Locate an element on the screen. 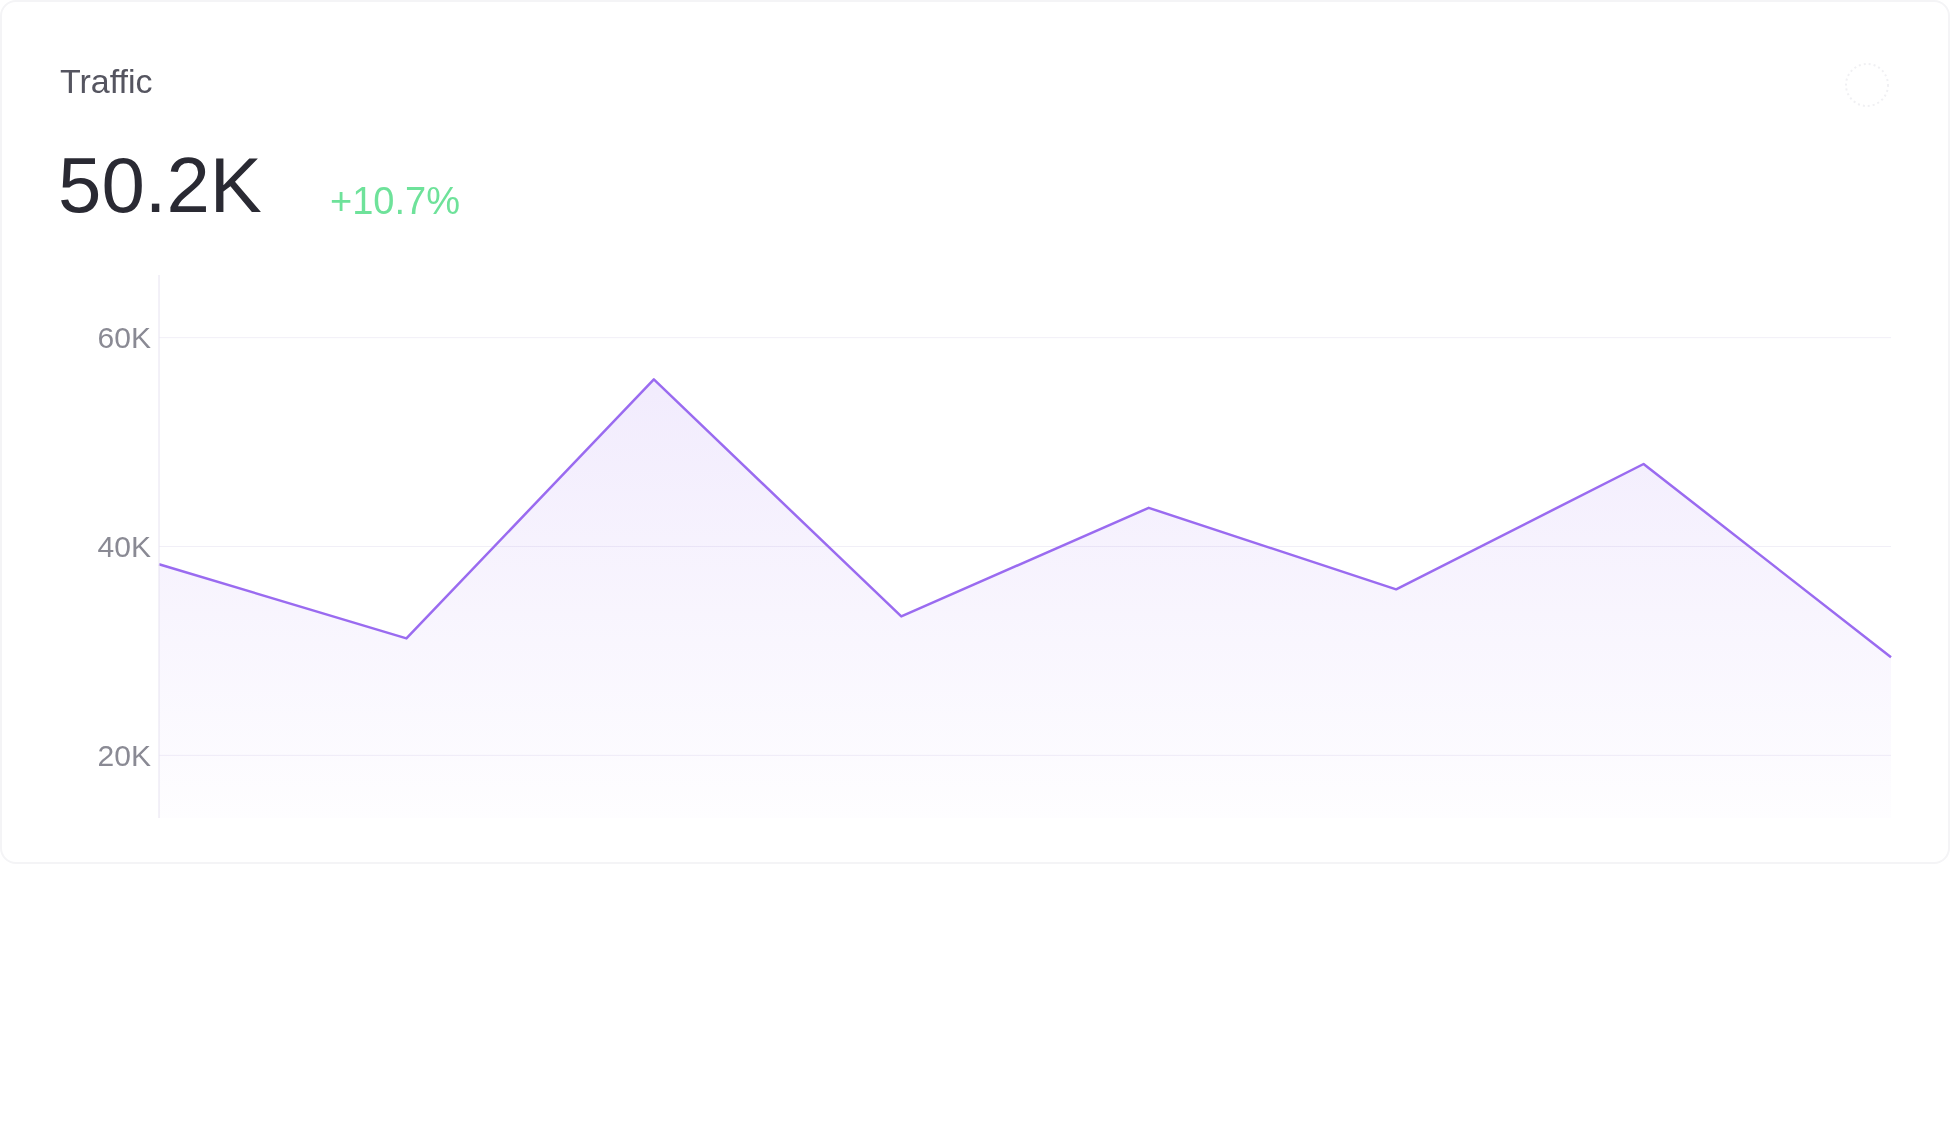  y-tick-label: 20K is located at coordinates (124, 755).